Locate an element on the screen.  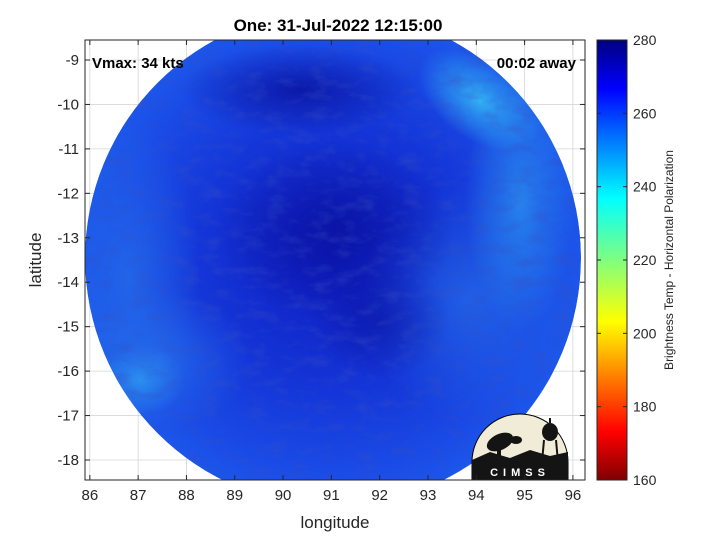
x-tick-label: 92 is located at coordinates (379, 495).